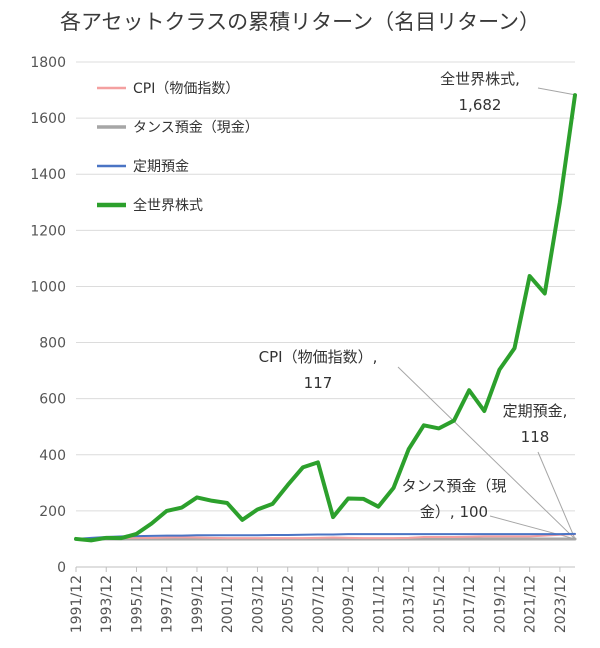 The width and height of the screenshot is (600, 648). I want to click on x-tick-label-2003-12: 2003/12, so click(258, 604).